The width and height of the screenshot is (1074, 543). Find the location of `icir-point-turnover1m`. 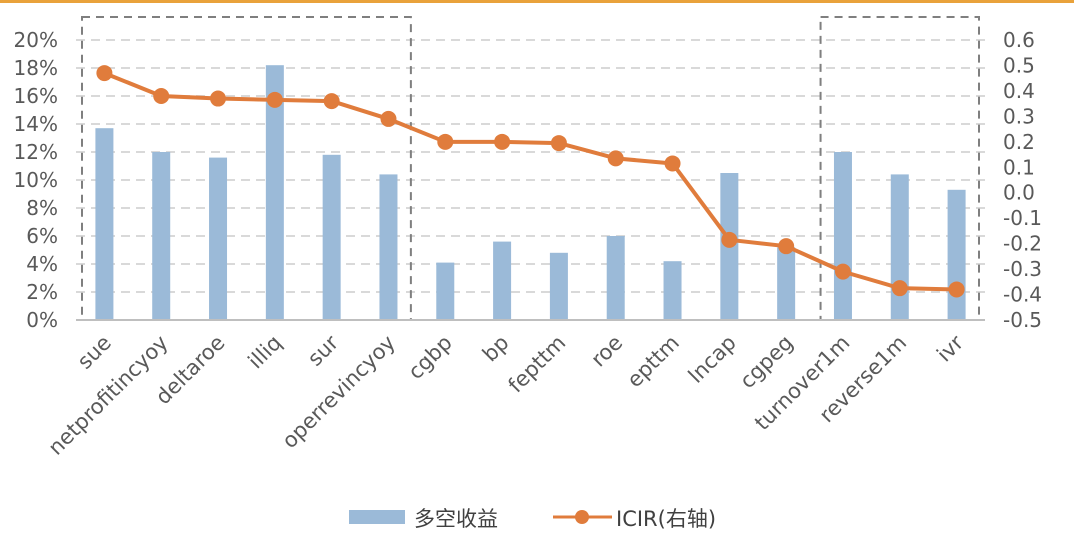

icir-point-turnover1m is located at coordinates (842, 271).